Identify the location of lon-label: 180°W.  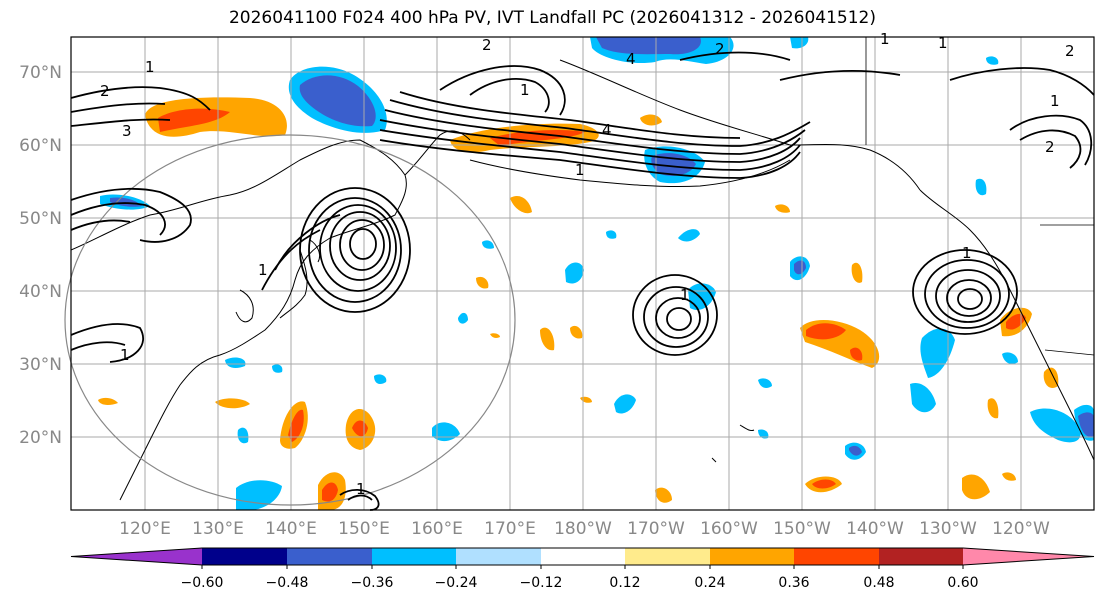
(583, 529).